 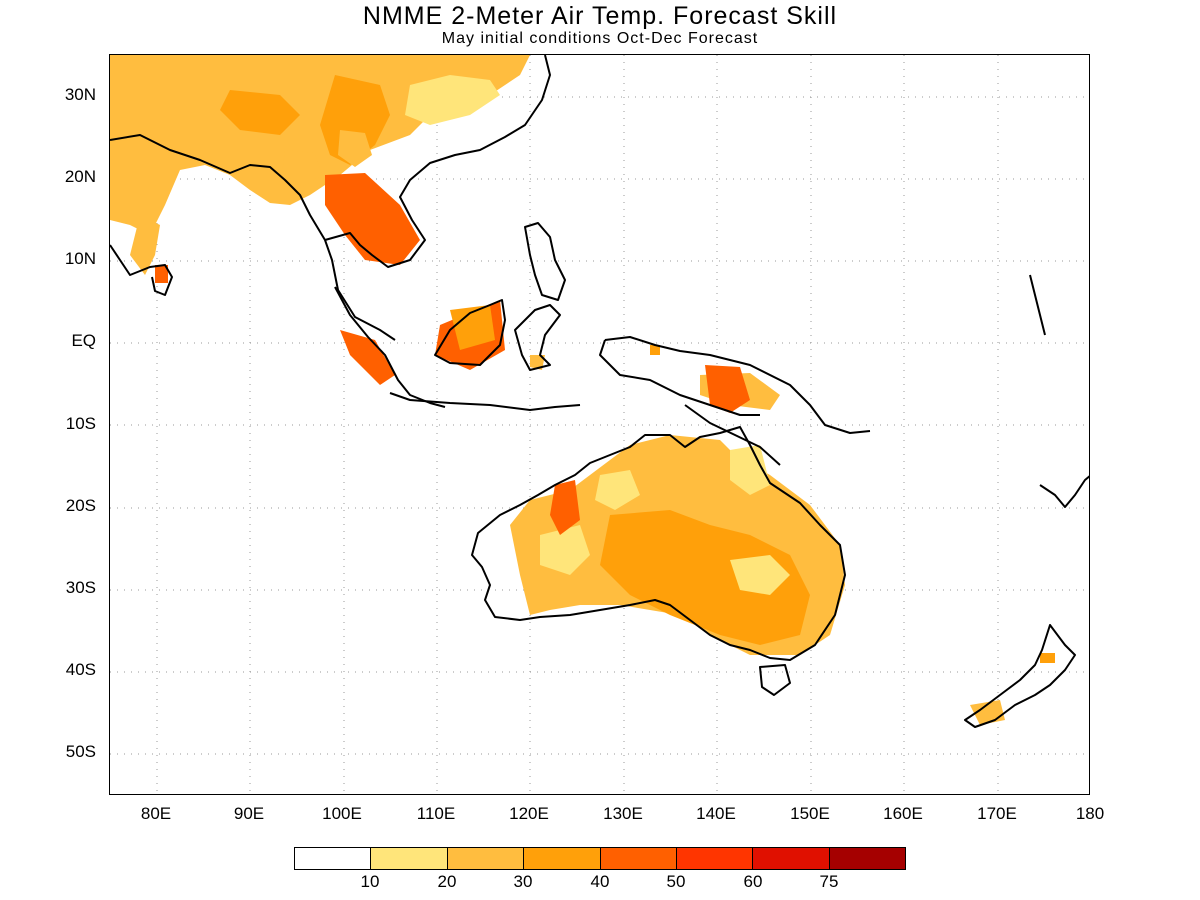 What do you see at coordinates (370, 881) in the screenshot?
I see `colorbar-label-10: 10` at bounding box center [370, 881].